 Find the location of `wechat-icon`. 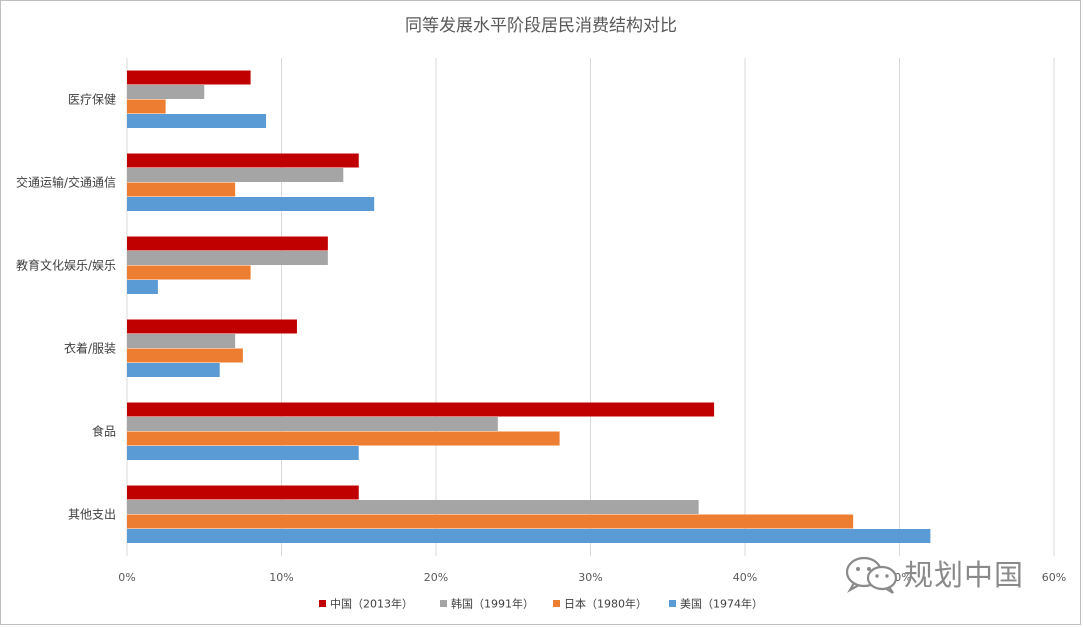

wechat-icon is located at coordinates (871, 575).